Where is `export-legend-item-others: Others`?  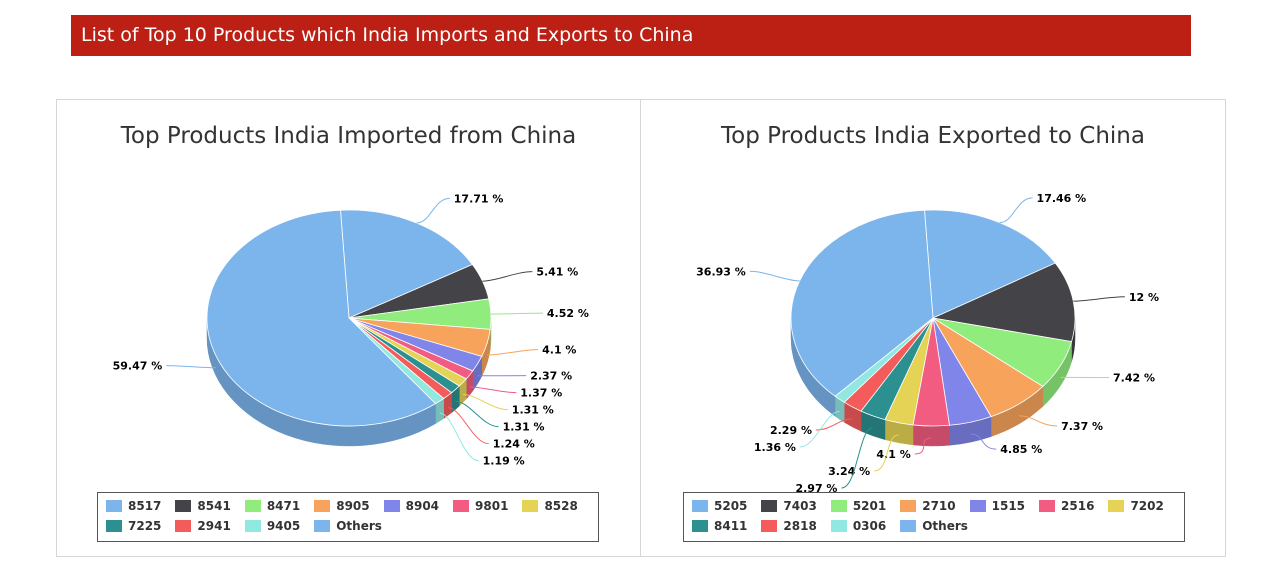 export-legend-item-others: Others is located at coordinates (934, 526).